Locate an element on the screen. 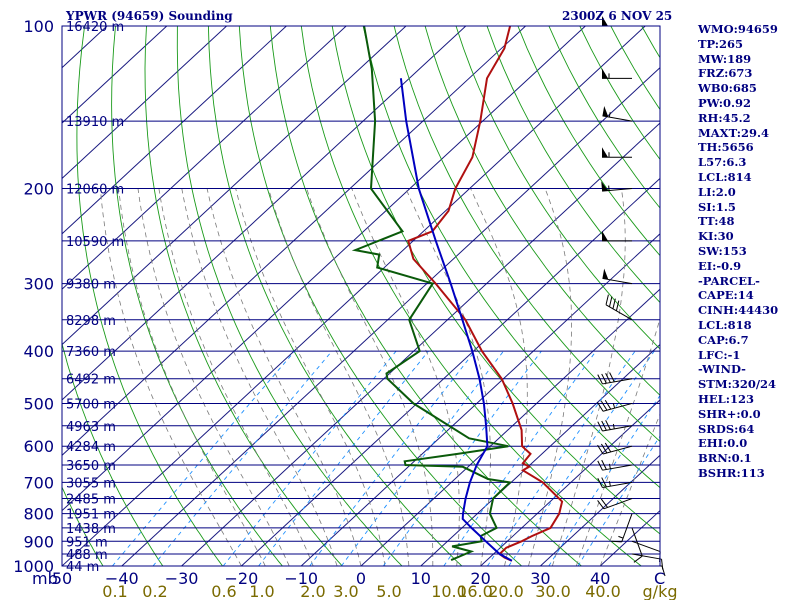 Image resolution: width=800 pixels, height=600 pixels. index-item: STM:320/24 is located at coordinates (737, 384).